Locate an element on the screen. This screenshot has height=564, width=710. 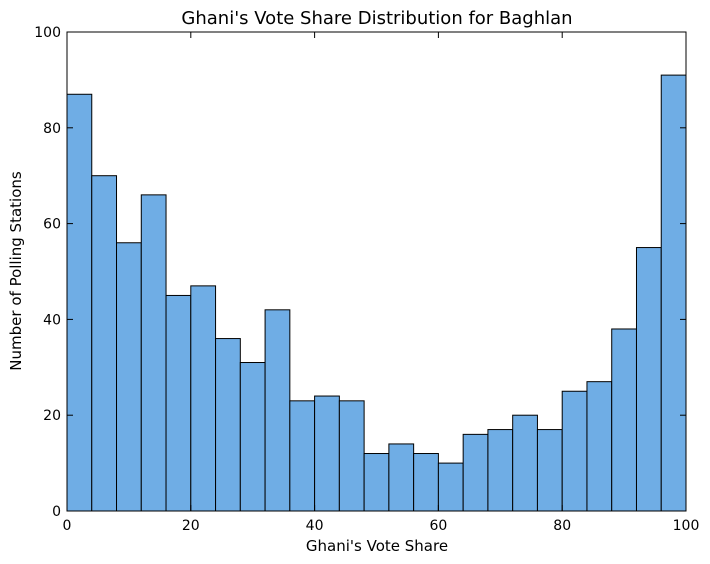
y-tick-label: 80 is located at coordinates (52, 129).